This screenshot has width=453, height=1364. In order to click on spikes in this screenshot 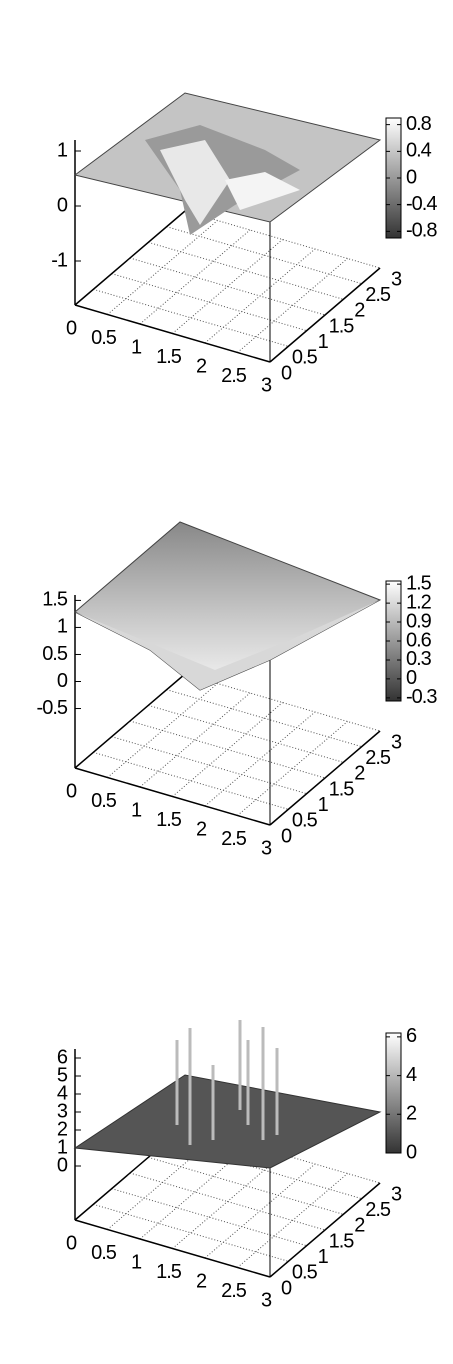, I will do `click(227, 1082)`.